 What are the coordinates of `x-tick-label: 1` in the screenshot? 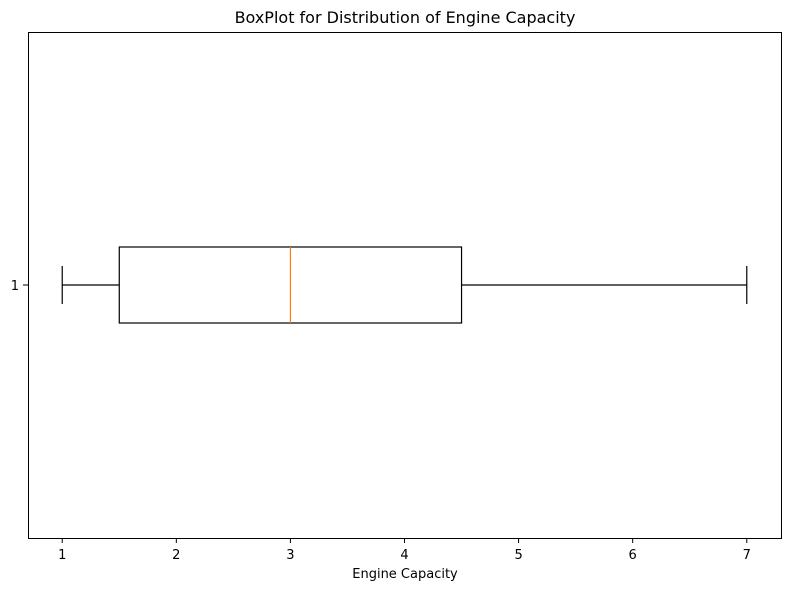 It's located at (62, 555).